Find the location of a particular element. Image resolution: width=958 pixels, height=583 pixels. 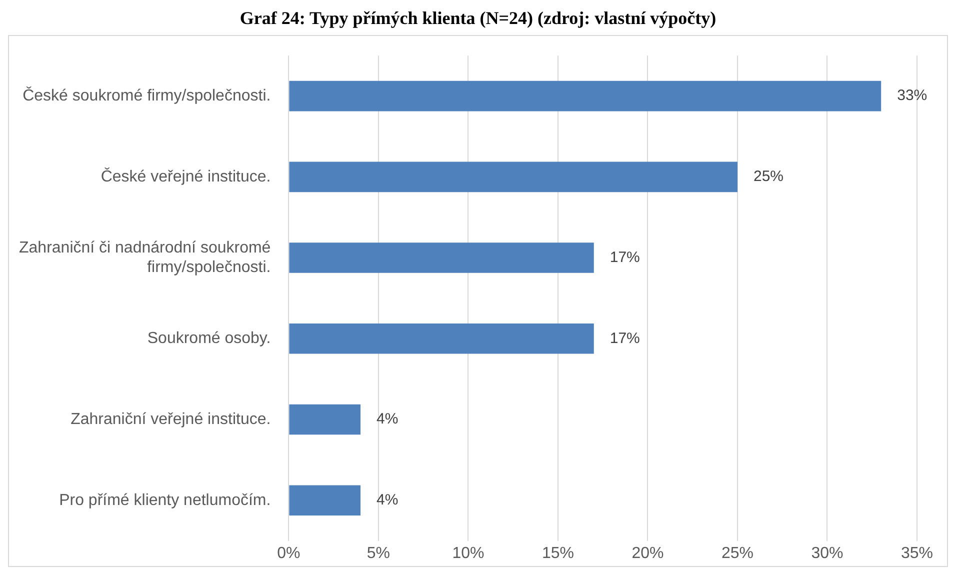

x-tick-label: 30% is located at coordinates (827, 553).